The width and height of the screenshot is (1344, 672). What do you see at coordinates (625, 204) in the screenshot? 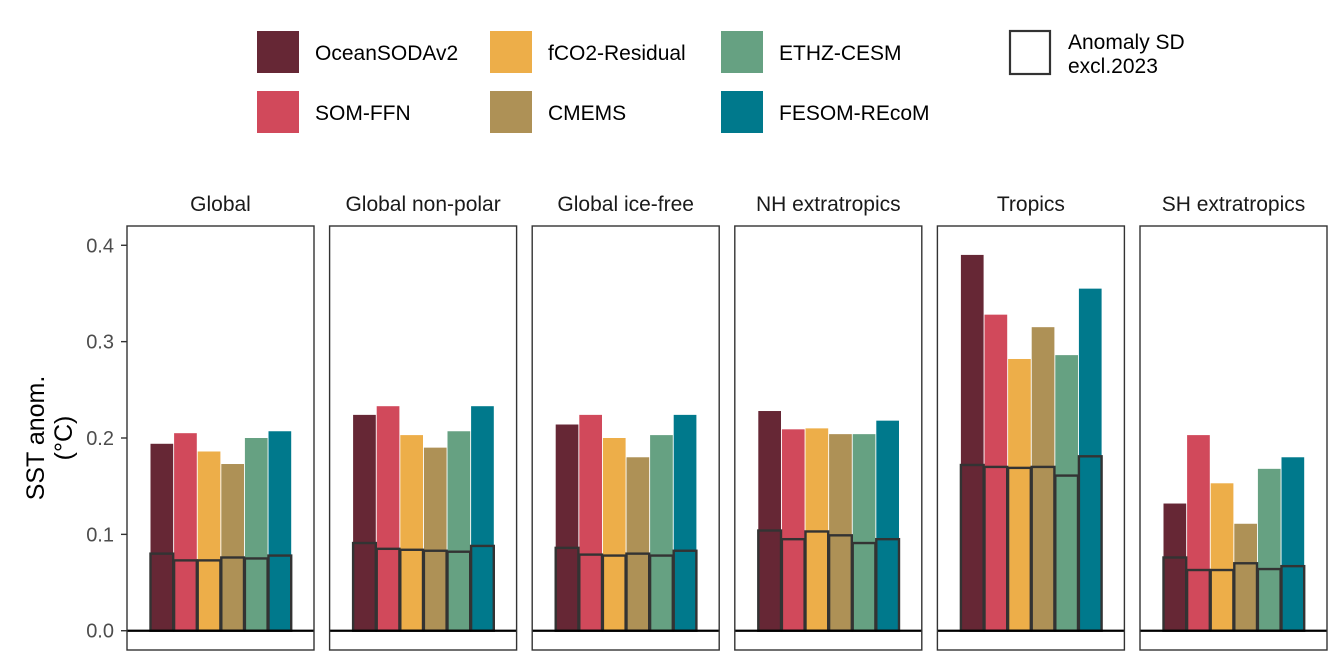
I see `panel-title: Global ice-free` at bounding box center [625, 204].